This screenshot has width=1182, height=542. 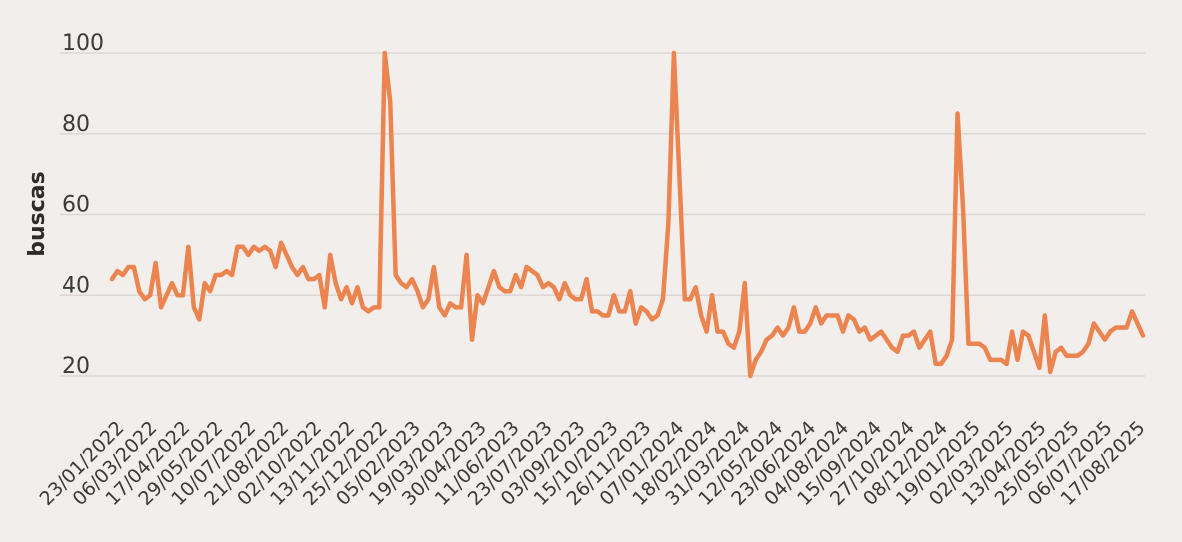 What do you see at coordinates (76, 285) in the screenshot?
I see `y-tick-label: 40` at bounding box center [76, 285].